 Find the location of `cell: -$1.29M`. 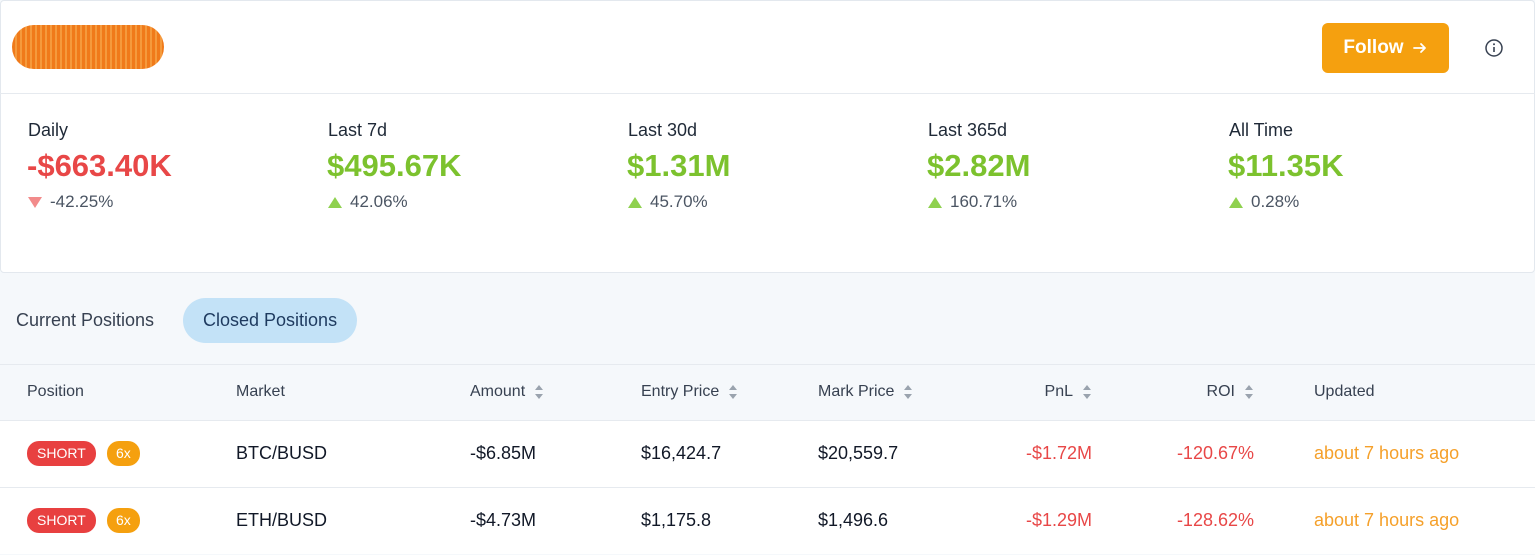

cell: -$1.29M is located at coordinates (1058, 520).